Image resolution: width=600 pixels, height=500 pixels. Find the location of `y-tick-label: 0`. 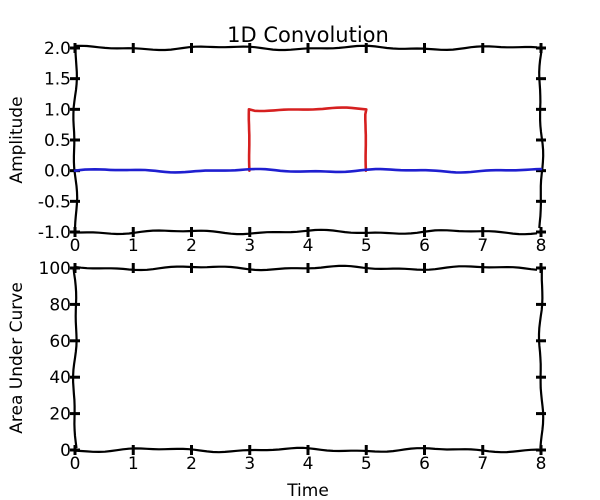

y-tick-label: 0 is located at coordinates (65, 451).